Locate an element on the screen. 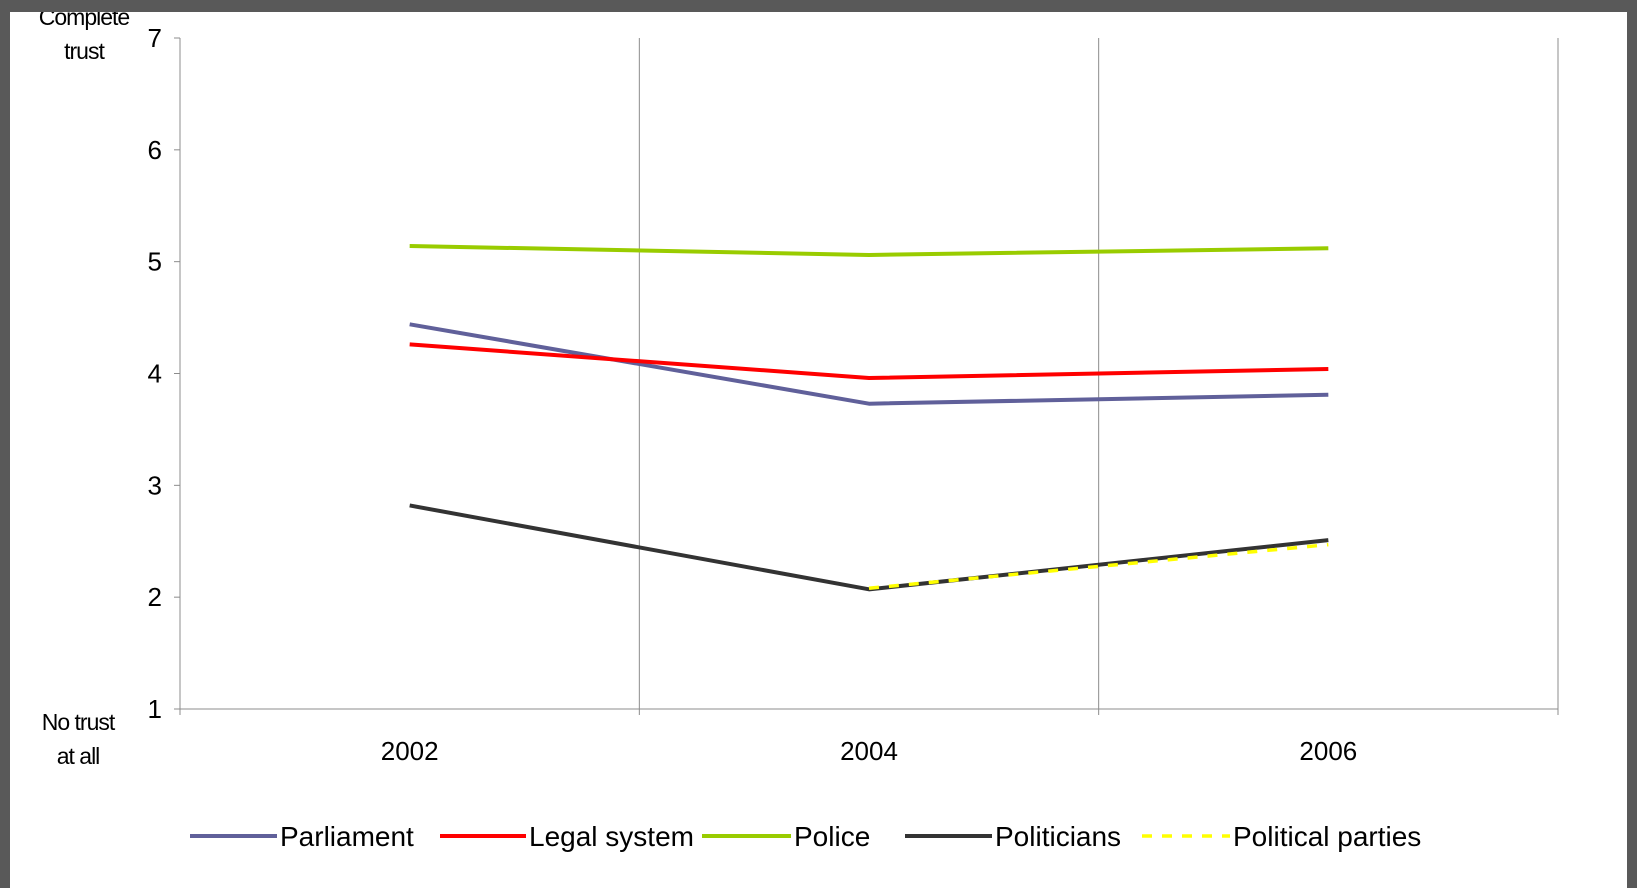  series-line-parliament is located at coordinates (869, 364).